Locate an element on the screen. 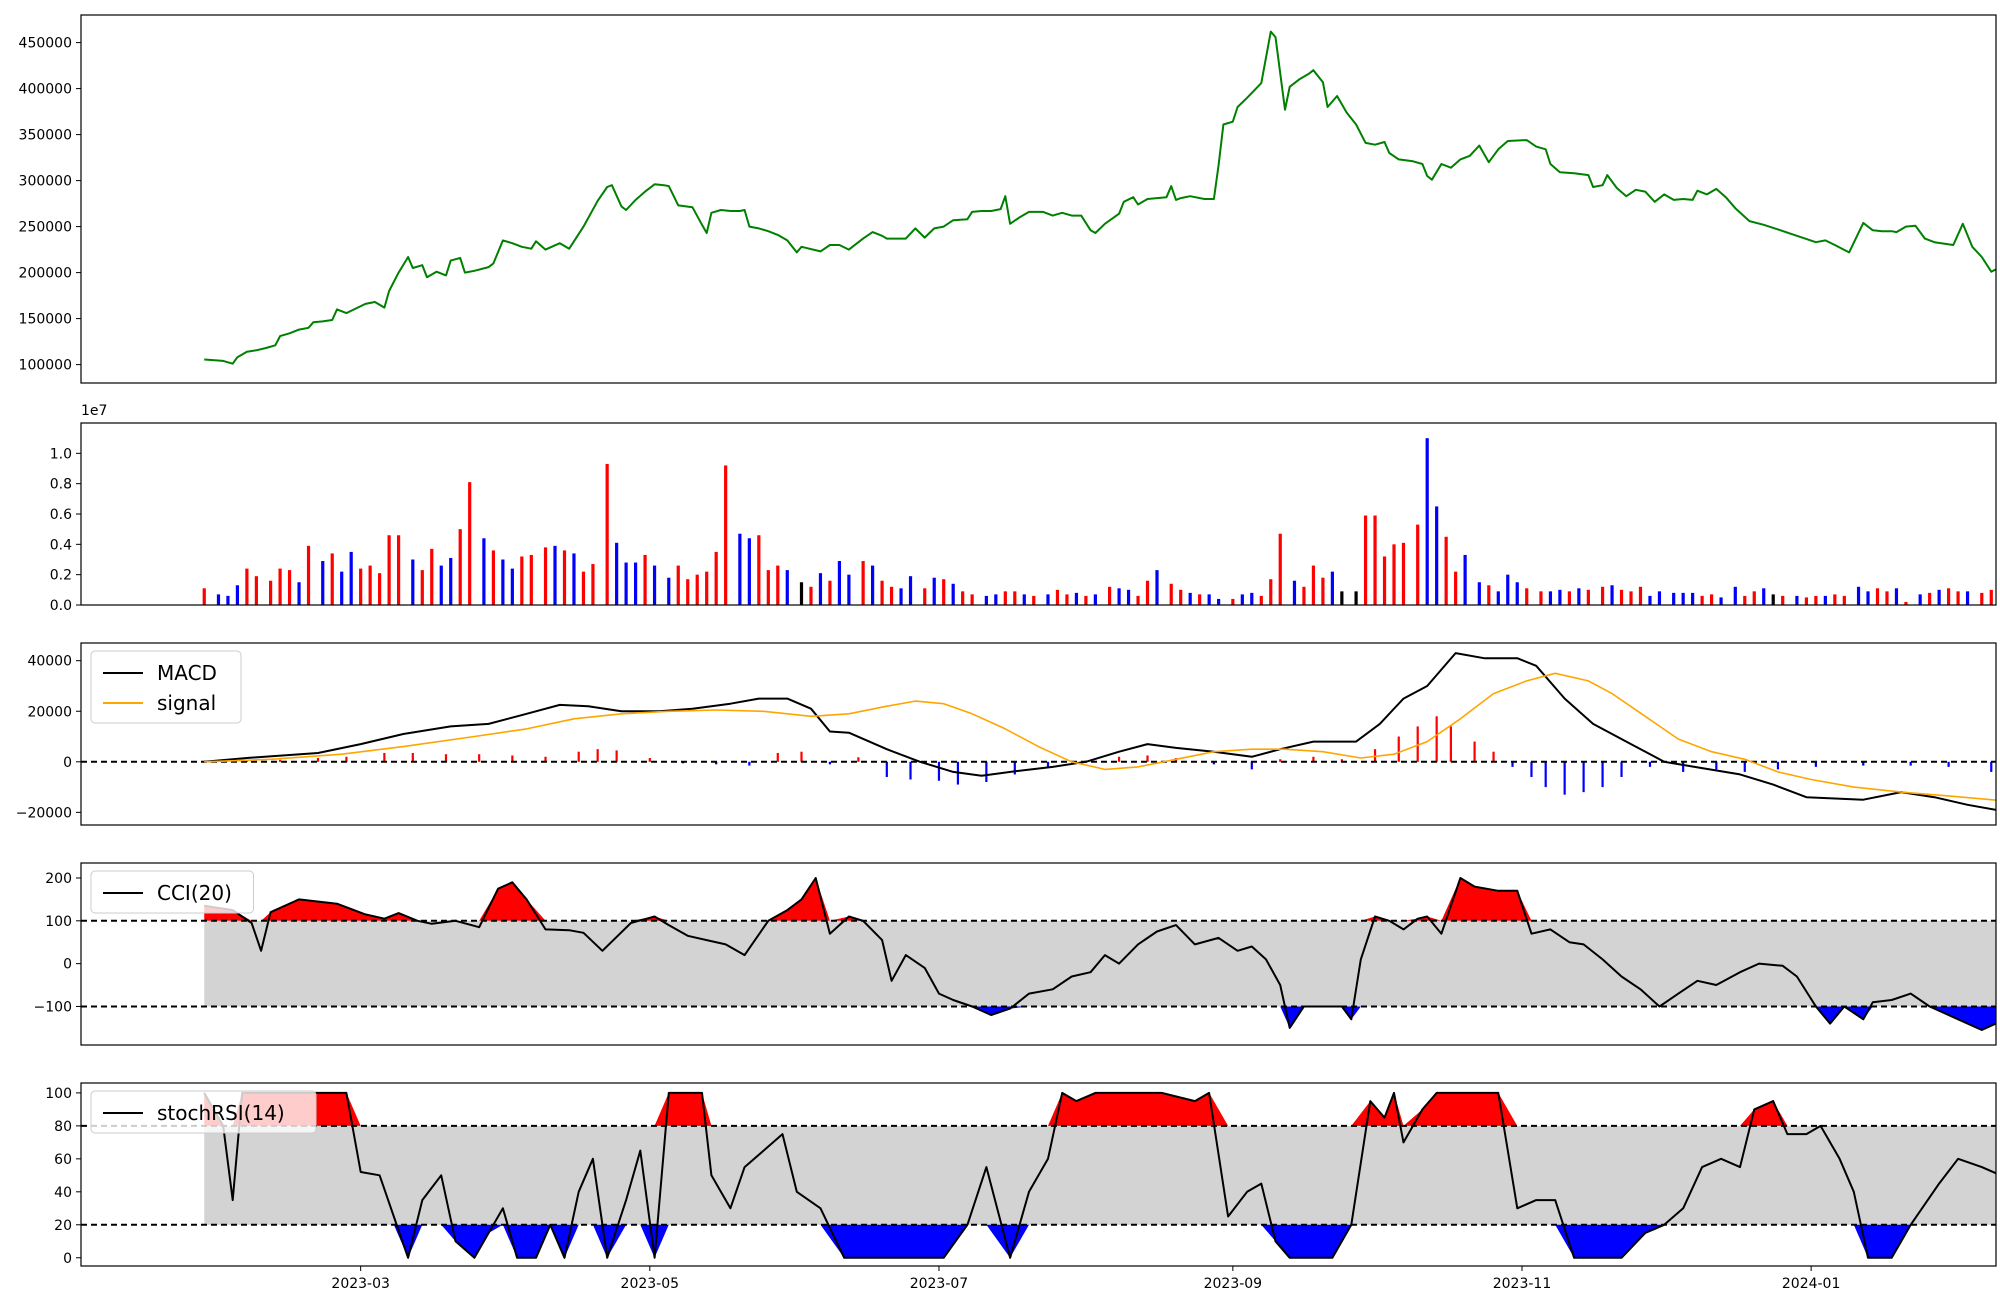  legend-box is located at coordinates (166, 687).